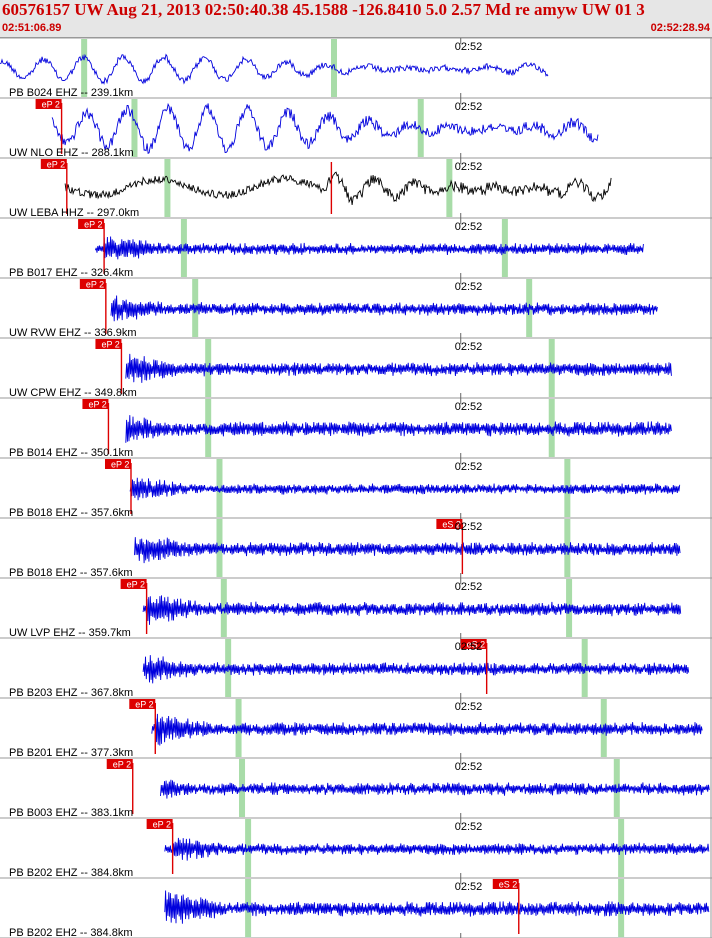  Describe the element at coordinates (71, 873) in the screenshot. I see `channel-label: PB B202 EHZ -- 384.8km` at that location.